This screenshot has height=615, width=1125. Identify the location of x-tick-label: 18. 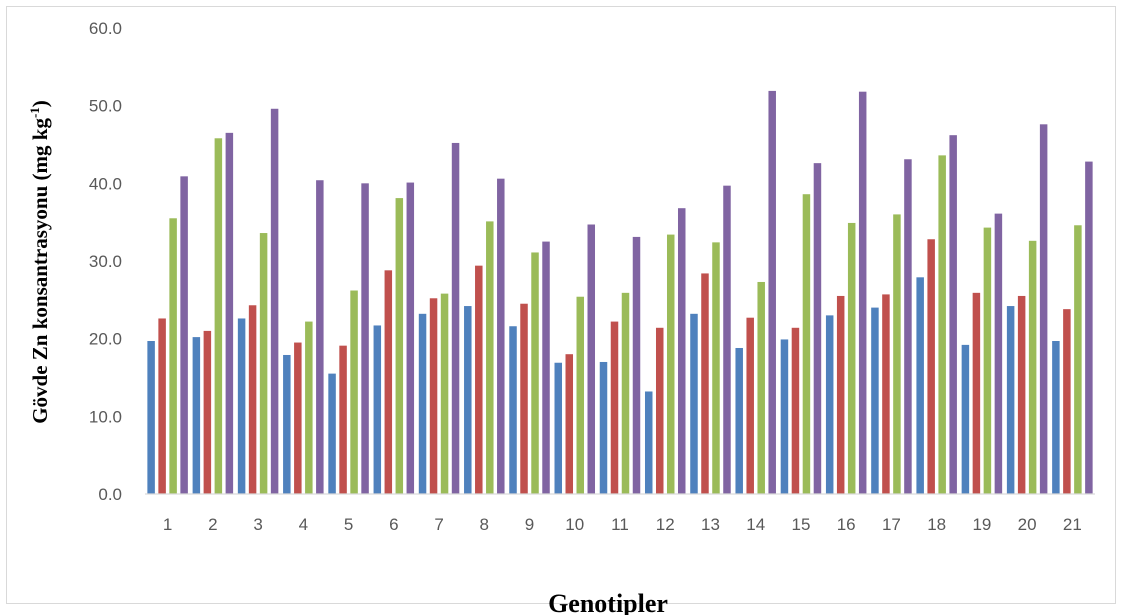
(936, 524).